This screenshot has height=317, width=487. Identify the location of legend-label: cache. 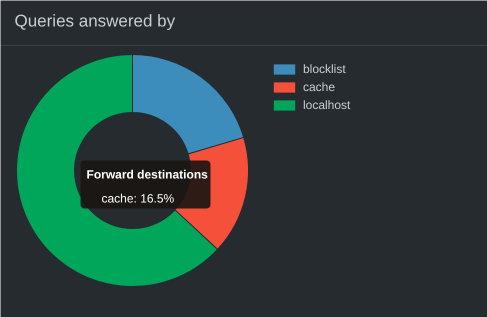
(319, 87).